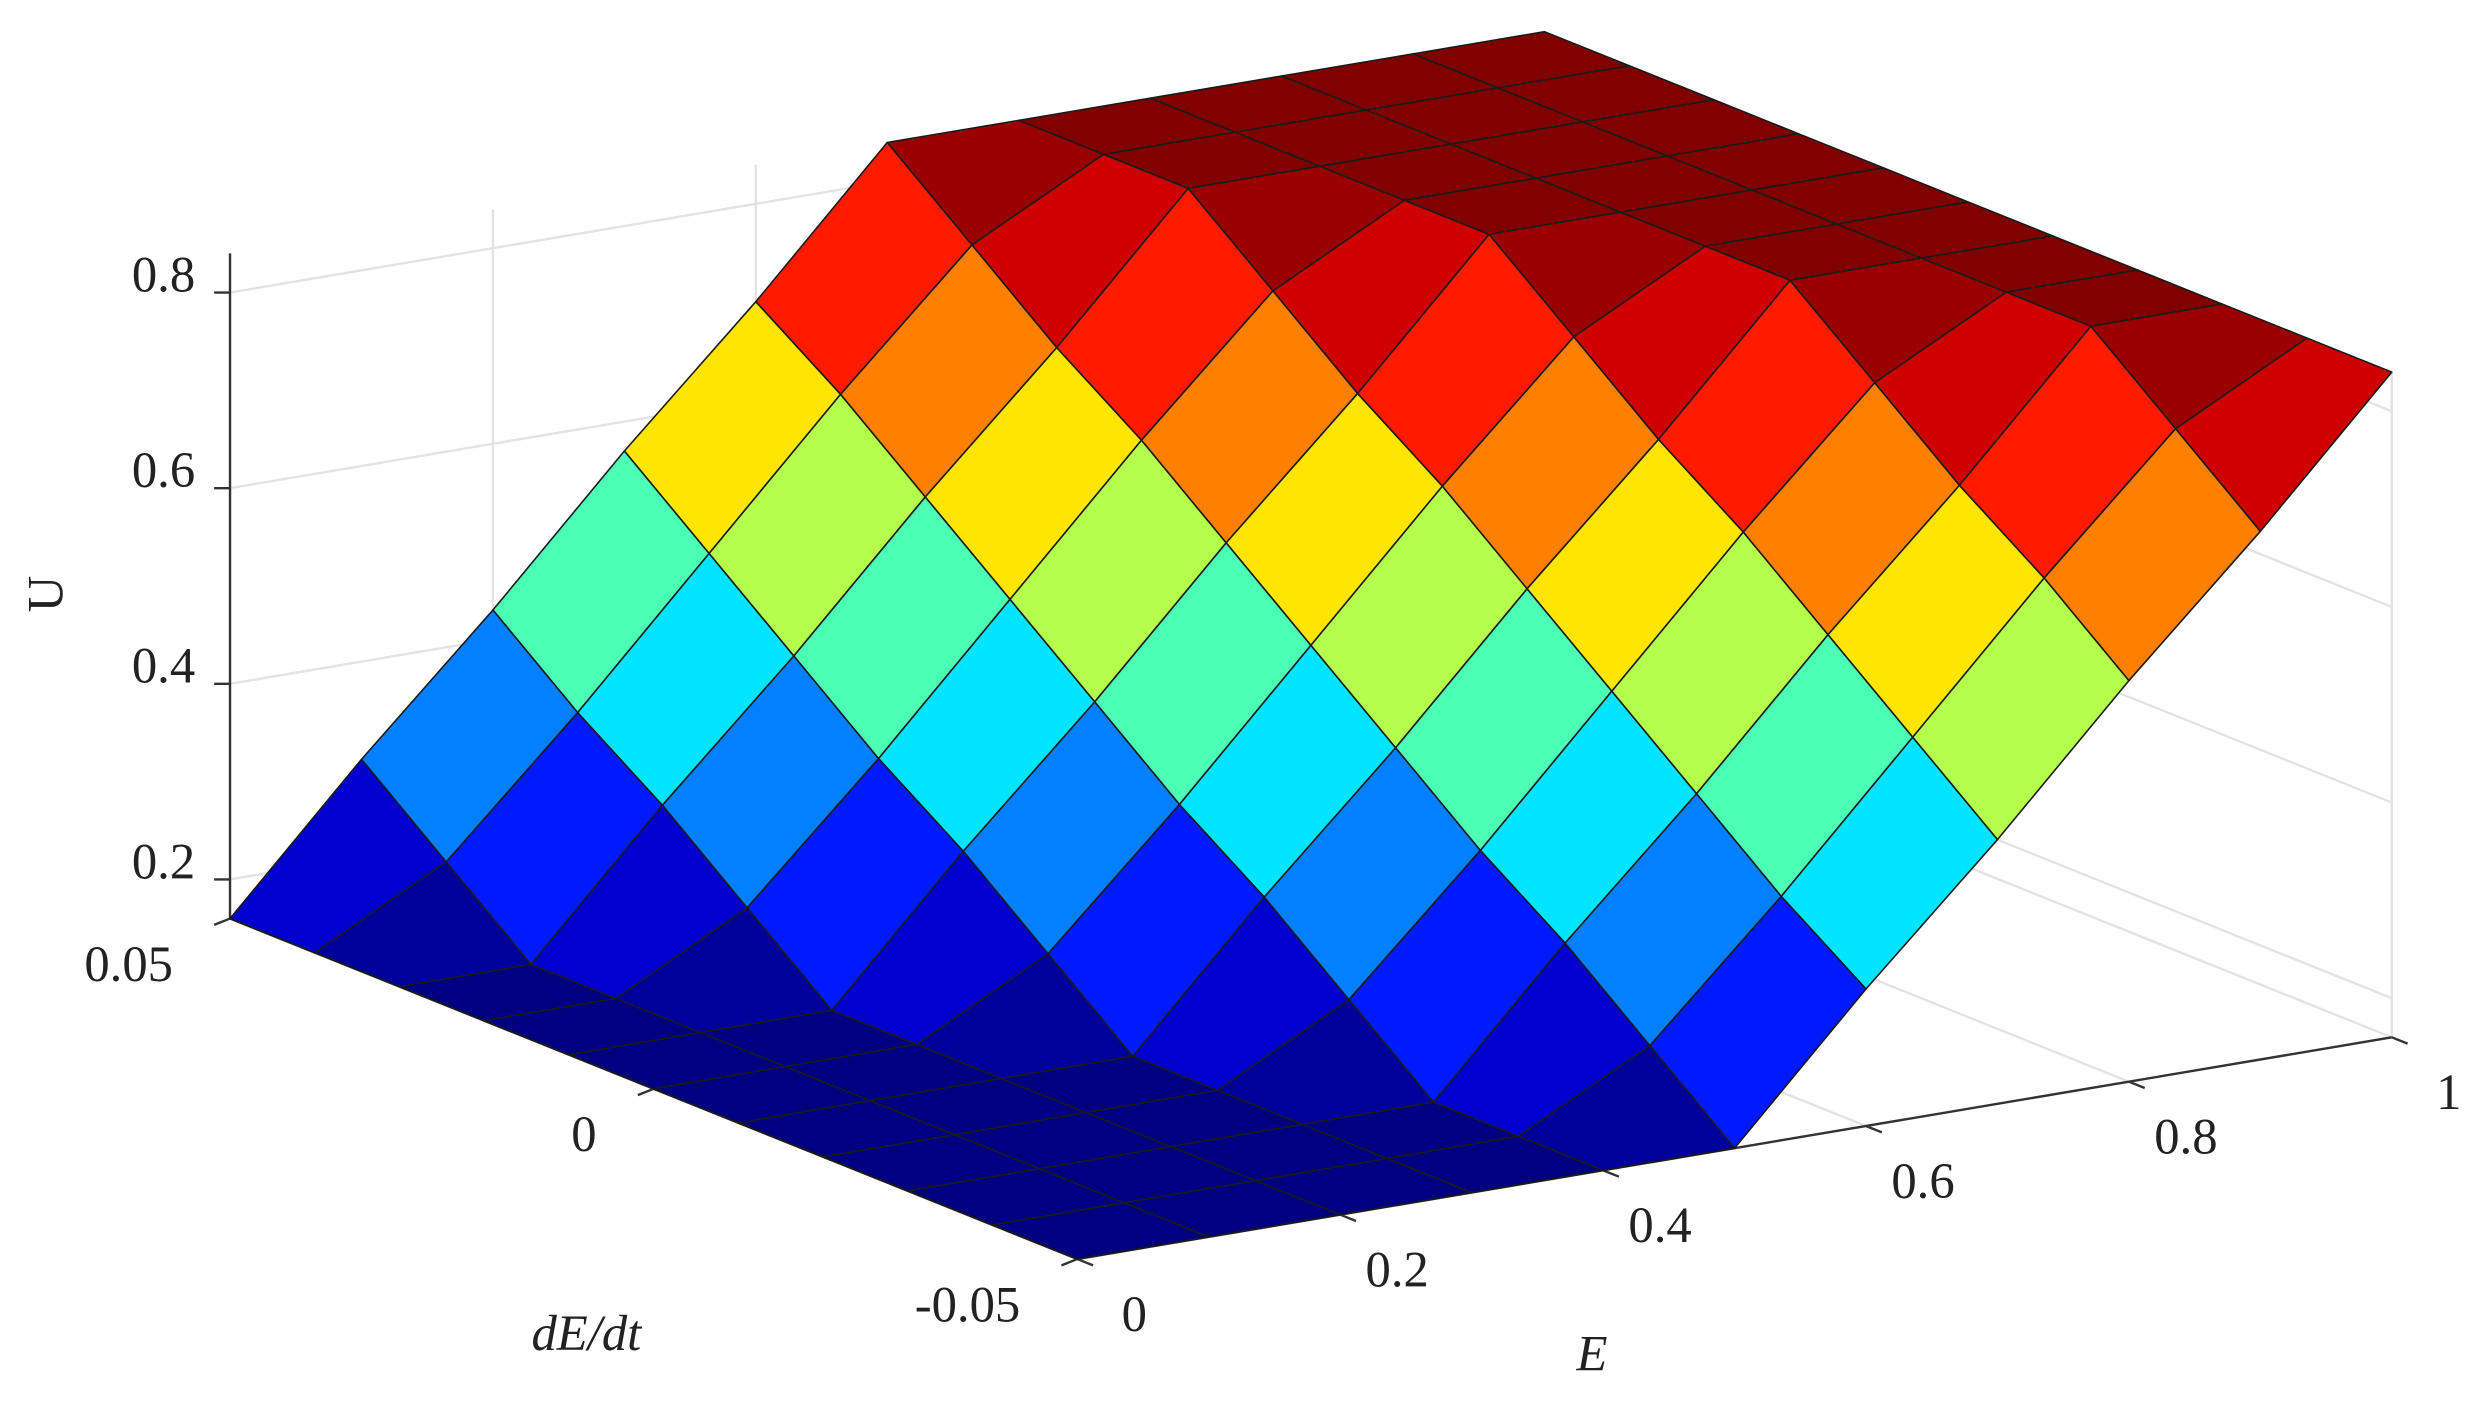  What do you see at coordinates (46, 594) in the screenshot?
I see `z-axis-label: U` at bounding box center [46, 594].